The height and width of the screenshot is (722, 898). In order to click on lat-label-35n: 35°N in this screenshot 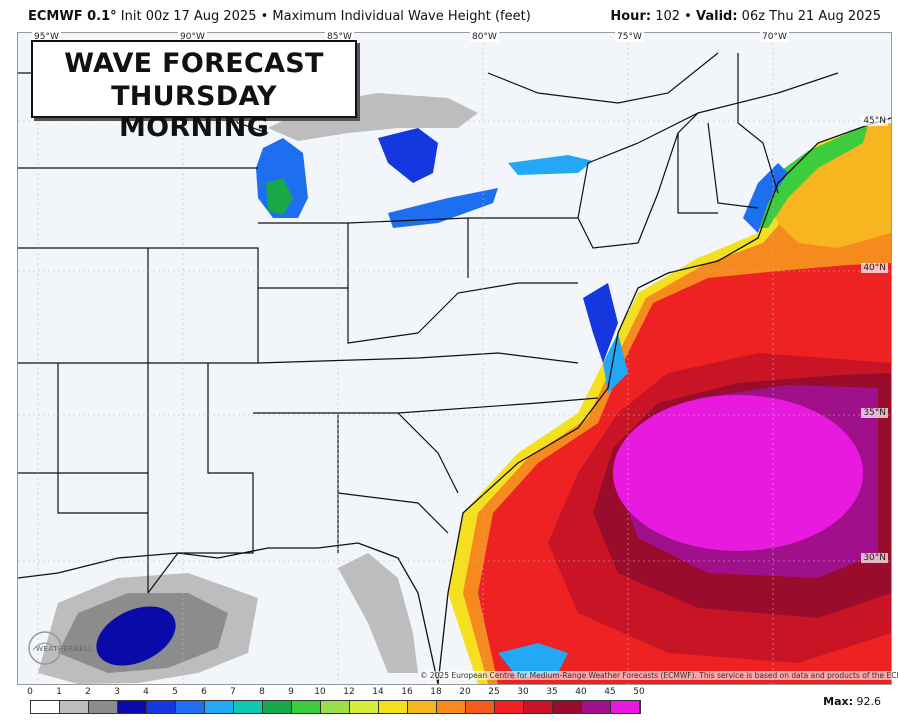, I will do `click(874, 413)`.